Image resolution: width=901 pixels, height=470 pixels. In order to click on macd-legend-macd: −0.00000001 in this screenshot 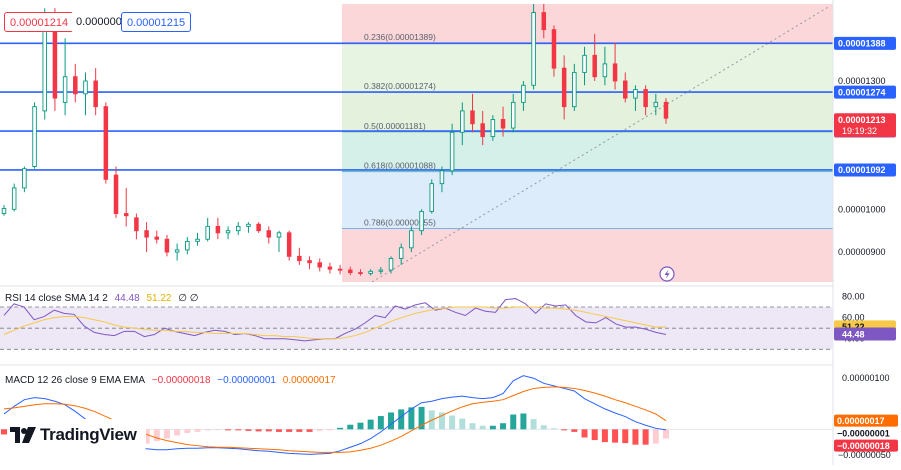, I will do `click(246, 380)`.